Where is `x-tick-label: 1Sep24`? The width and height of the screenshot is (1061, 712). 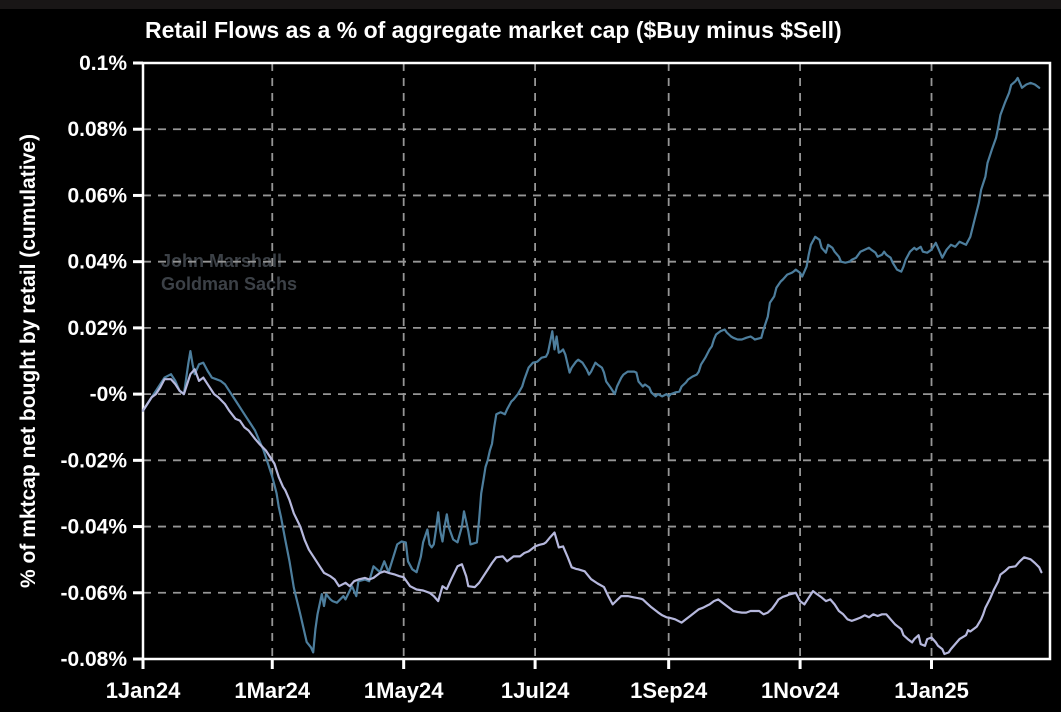 x-tick-label: 1Sep24 is located at coordinates (669, 690).